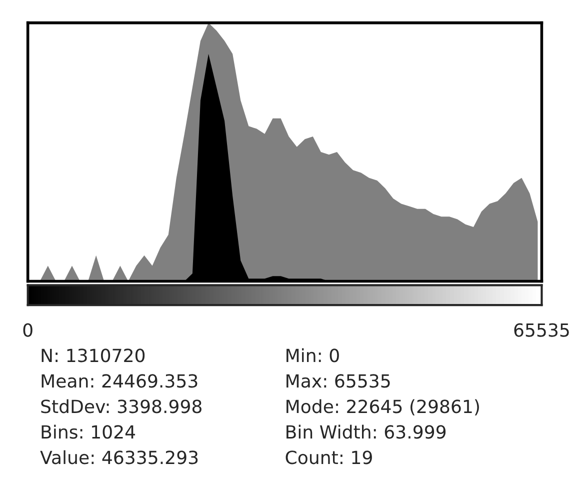 This screenshot has width=580, height=496. Describe the element at coordinates (121, 406) in the screenshot. I see `text: StdDev: 3398.998` at that location.